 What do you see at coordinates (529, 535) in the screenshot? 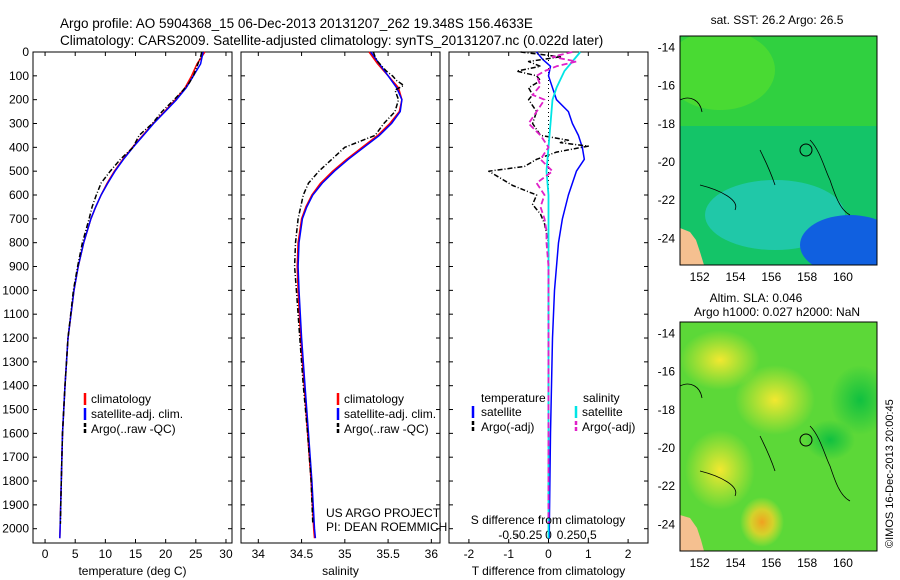
I see `s-tick-label: -0.25` at bounding box center [529, 535].